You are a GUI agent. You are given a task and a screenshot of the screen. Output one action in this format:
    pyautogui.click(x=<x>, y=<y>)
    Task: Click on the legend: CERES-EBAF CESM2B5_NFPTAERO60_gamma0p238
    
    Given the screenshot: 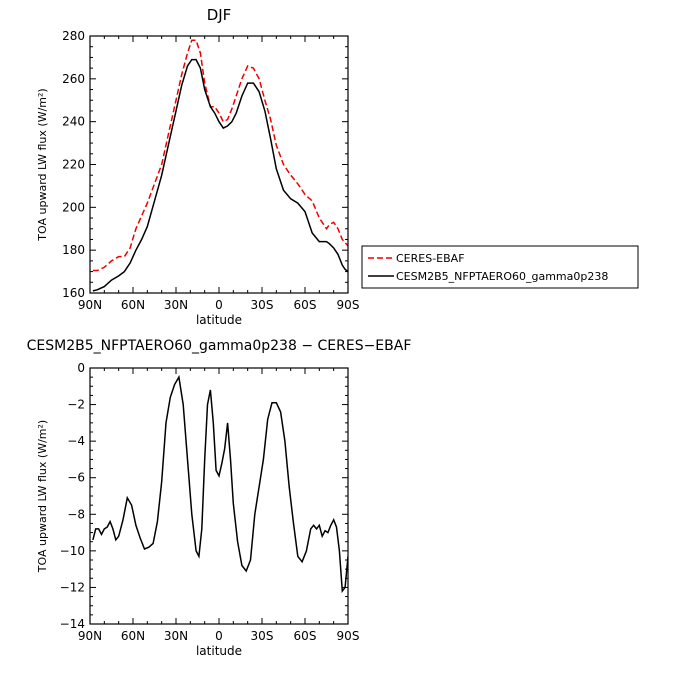 What is the action you would take?
    pyautogui.click(x=500, y=267)
    